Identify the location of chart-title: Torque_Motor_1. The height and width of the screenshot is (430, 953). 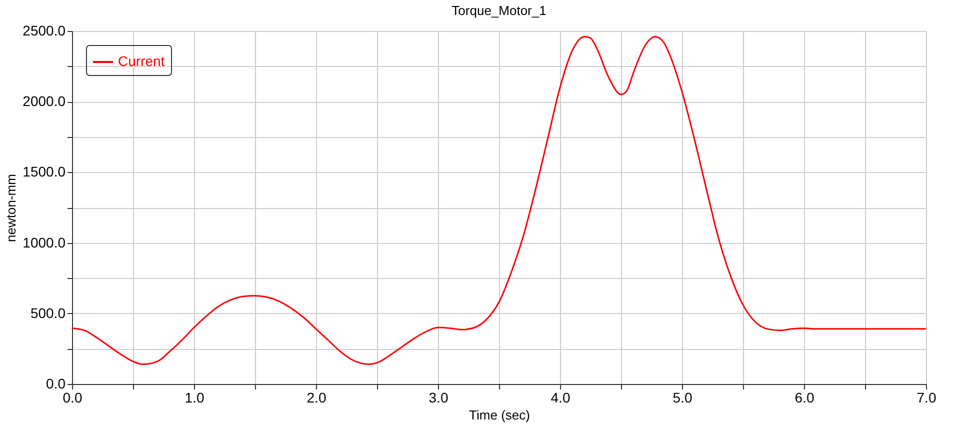
(499, 10).